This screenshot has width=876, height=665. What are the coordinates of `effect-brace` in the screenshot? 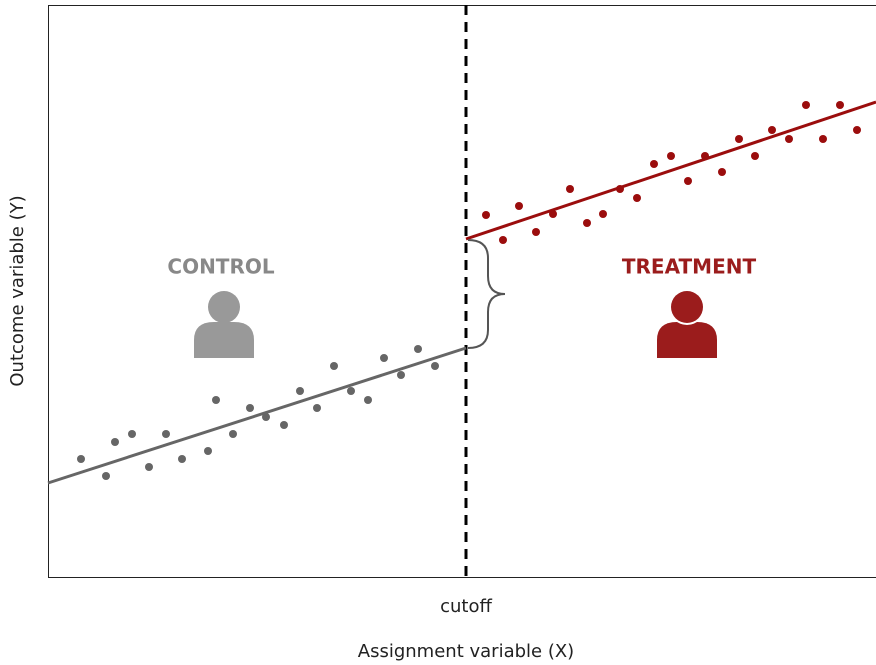 It's located at (486, 294).